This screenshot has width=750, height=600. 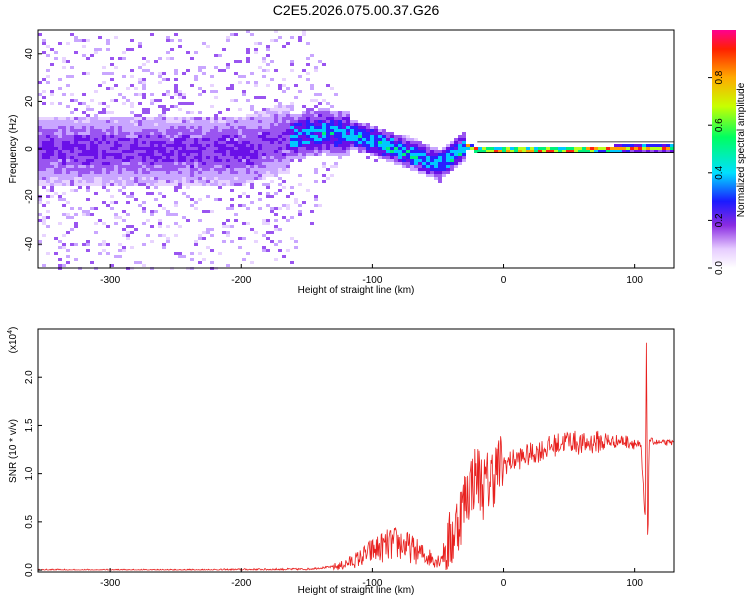 I want to click on spectrogram-x-ticks: -300 -200 -100 0 100, so click(x=371, y=275).